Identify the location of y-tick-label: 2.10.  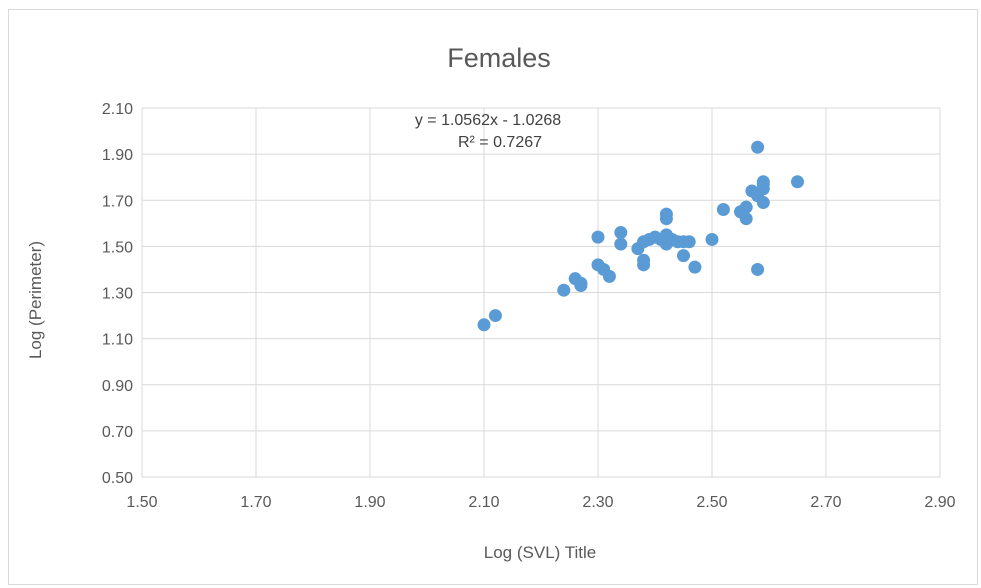
(117, 109).